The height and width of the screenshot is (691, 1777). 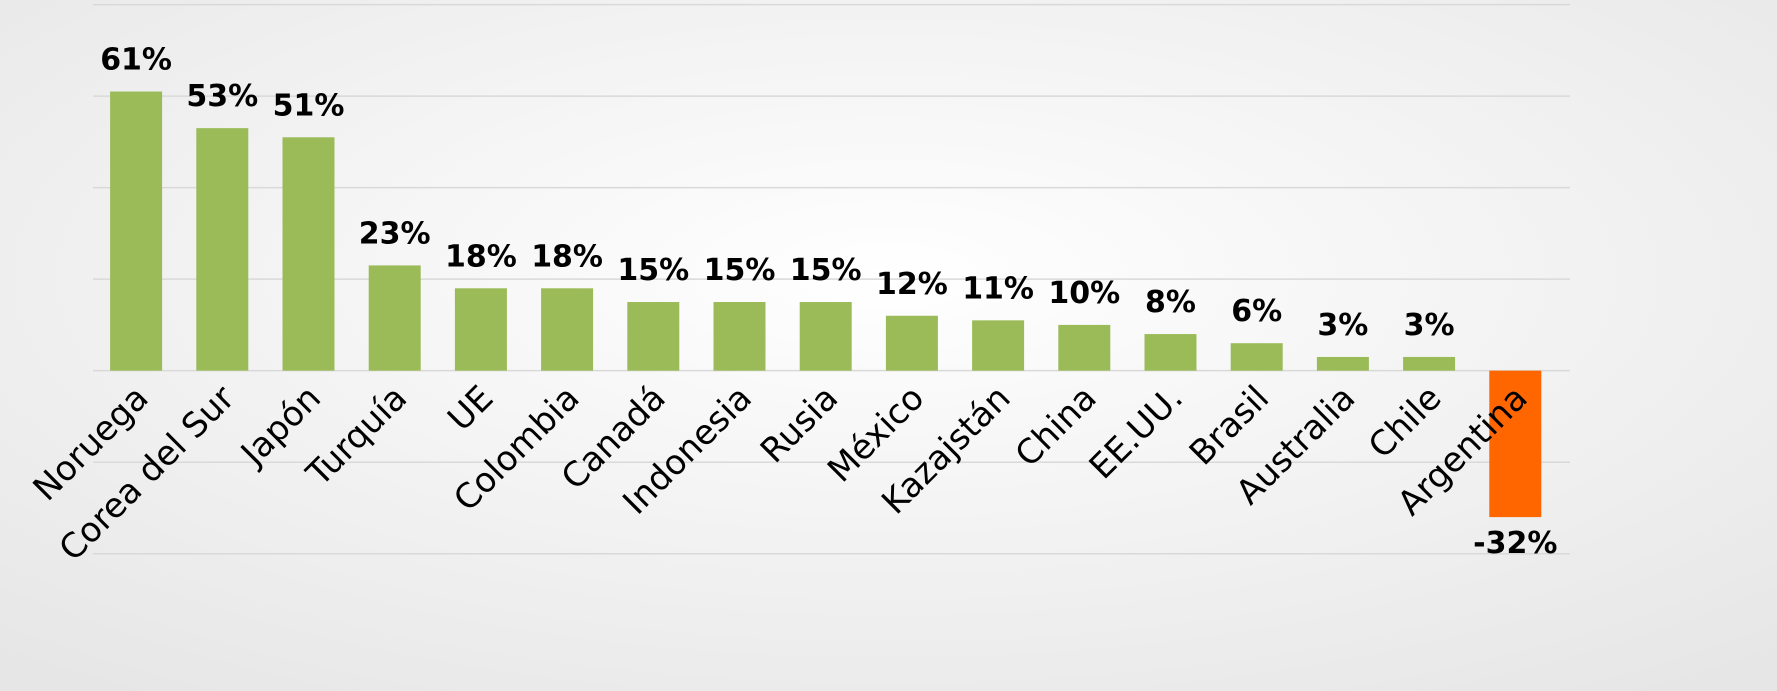 What do you see at coordinates (1084, 293) in the screenshot?
I see `value-label: 10%` at bounding box center [1084, 293].